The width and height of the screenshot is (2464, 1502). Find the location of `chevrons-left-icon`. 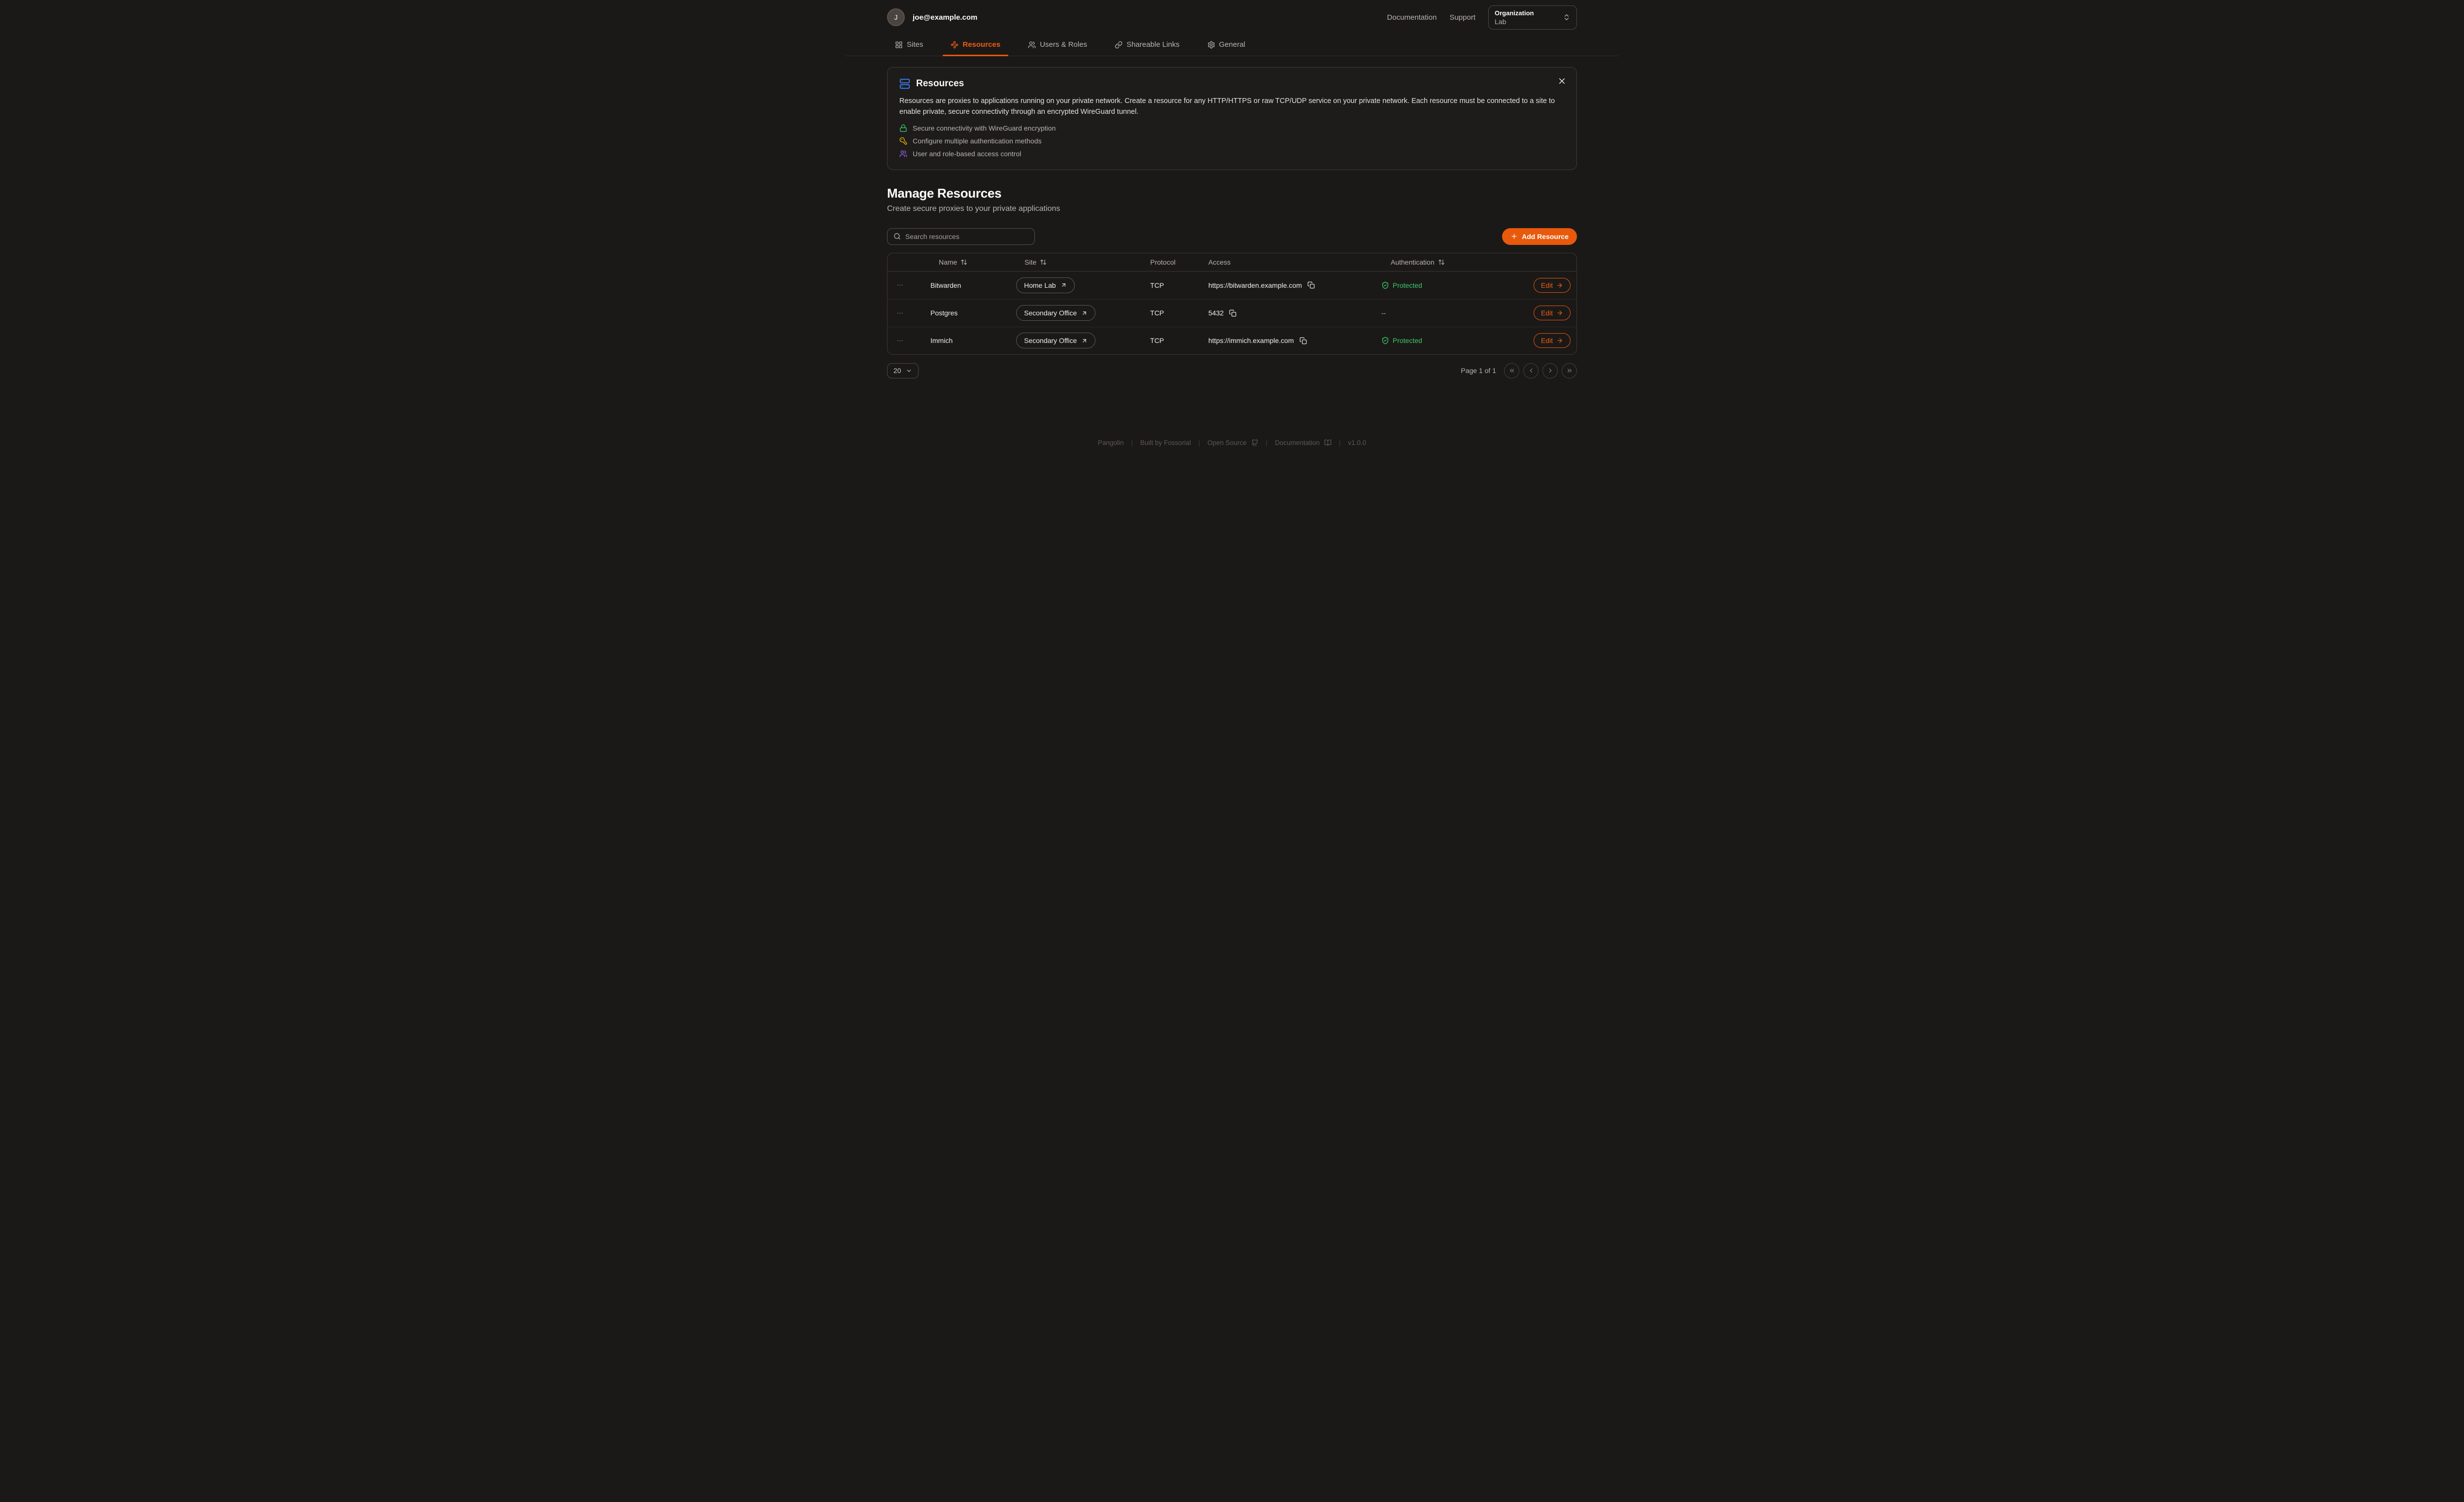

chevrons-left-icon is located at coordinates (1511, 370).